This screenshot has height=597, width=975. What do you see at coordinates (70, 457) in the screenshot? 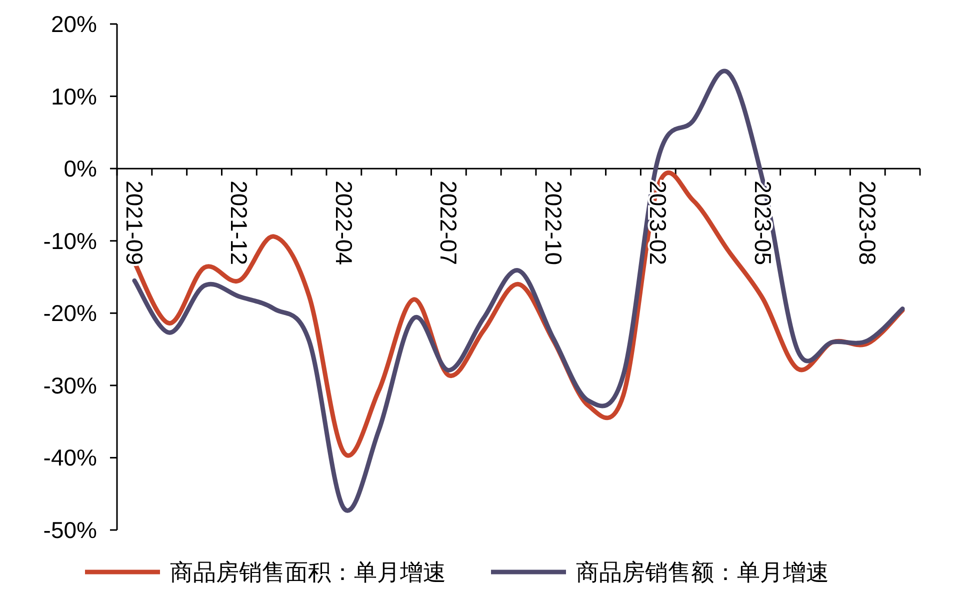
I see `y-tick-label: -40%` at bounding box center [70, 457].